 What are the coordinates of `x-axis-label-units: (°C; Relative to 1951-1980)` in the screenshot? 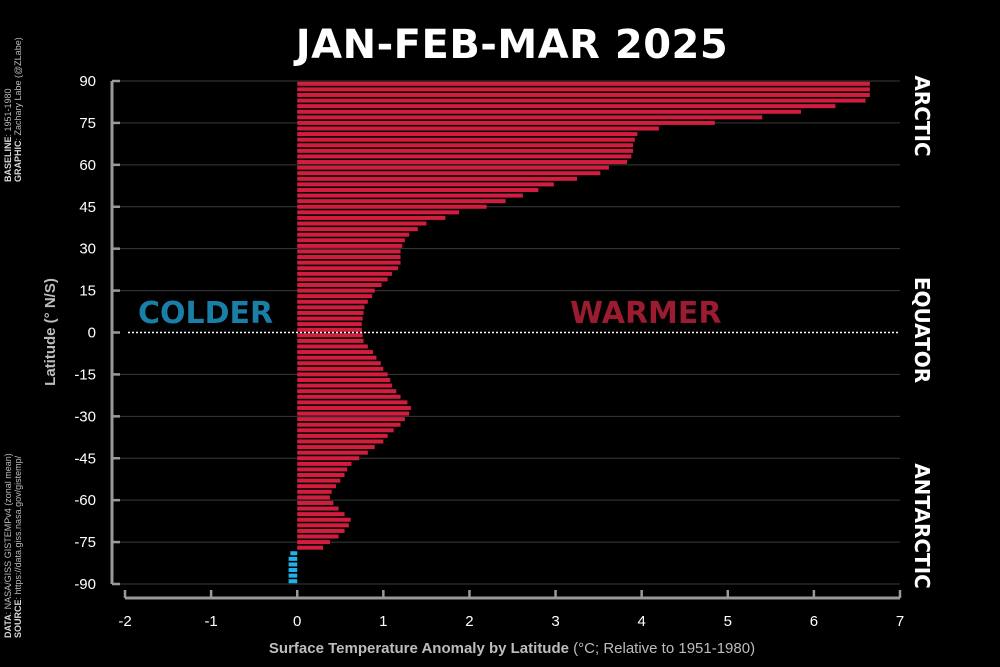 It's located at (662, 648).